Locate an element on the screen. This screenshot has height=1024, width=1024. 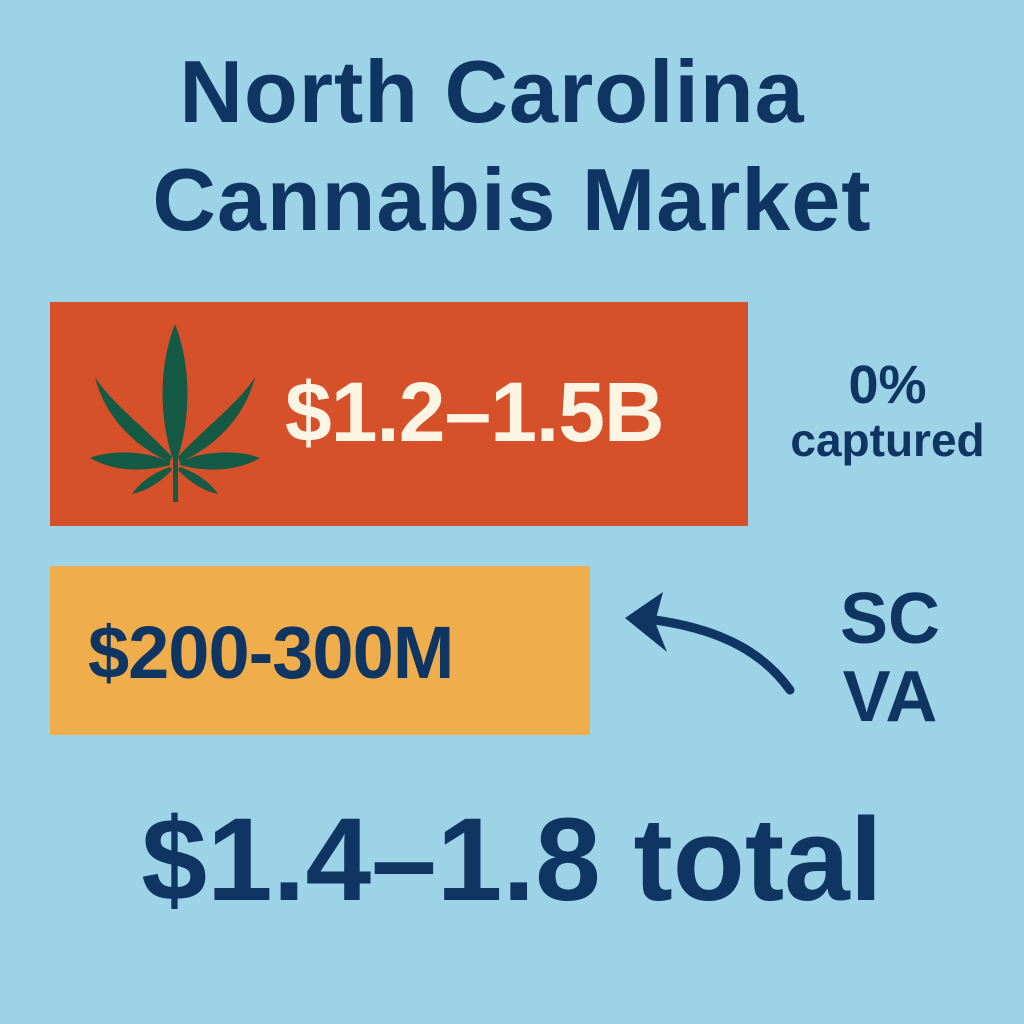
total-value: $1.4–1.8 total is located at coordinates (512, 860).